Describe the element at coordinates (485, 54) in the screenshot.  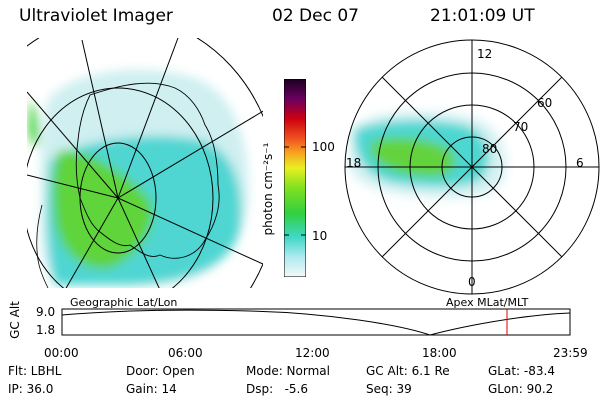
I see `mlt-label-12: 12` at that location.